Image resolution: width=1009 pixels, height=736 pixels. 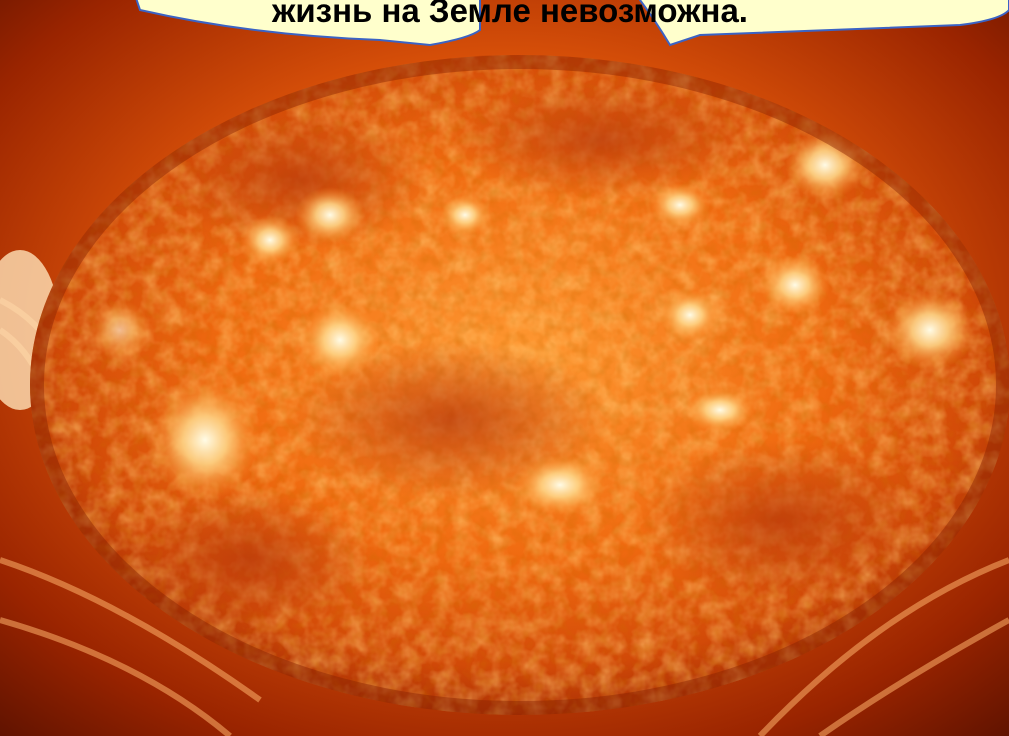 I want to click on callout-bubble-right, so click(x=824, y=23).